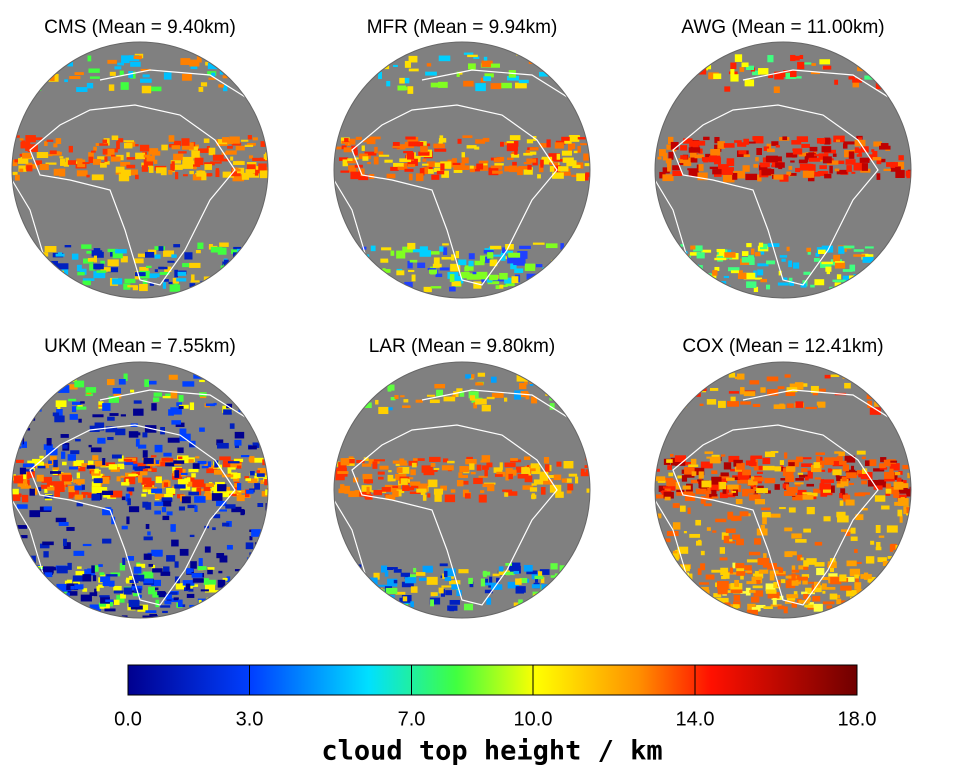 The width and height of the screenshot is (959, 766). Describe the element at coordinates (783, 490) in the screenshot. I see `globe-disk` at that location.